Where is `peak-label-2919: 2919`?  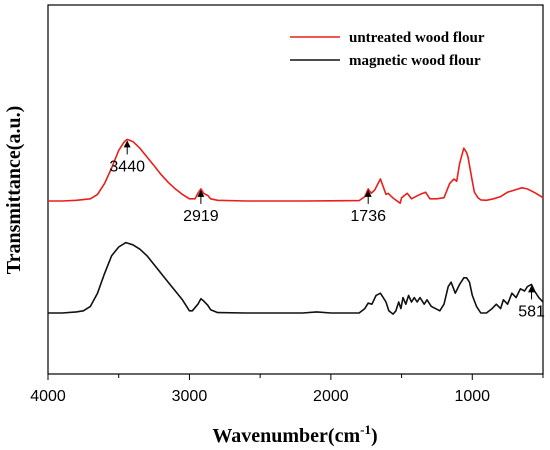
peak-label-2919: 2919 is located at coordinates (201, 216).